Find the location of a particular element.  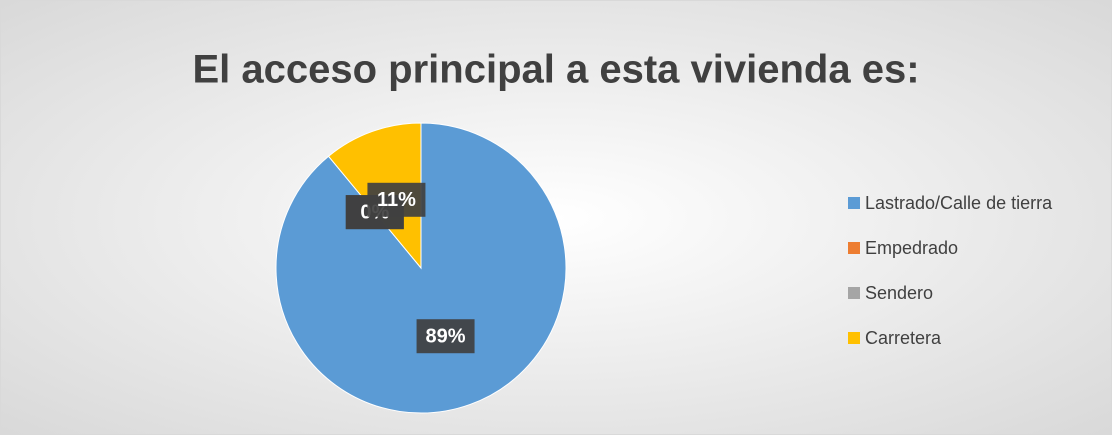

legend-label: Empedrado is located at coordinates (911, 248).